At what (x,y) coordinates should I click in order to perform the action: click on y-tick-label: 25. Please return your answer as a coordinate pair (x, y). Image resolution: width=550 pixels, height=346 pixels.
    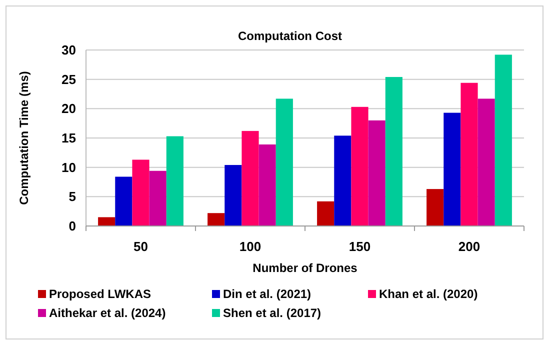
    Looking at the image, I should click on (69, 79).